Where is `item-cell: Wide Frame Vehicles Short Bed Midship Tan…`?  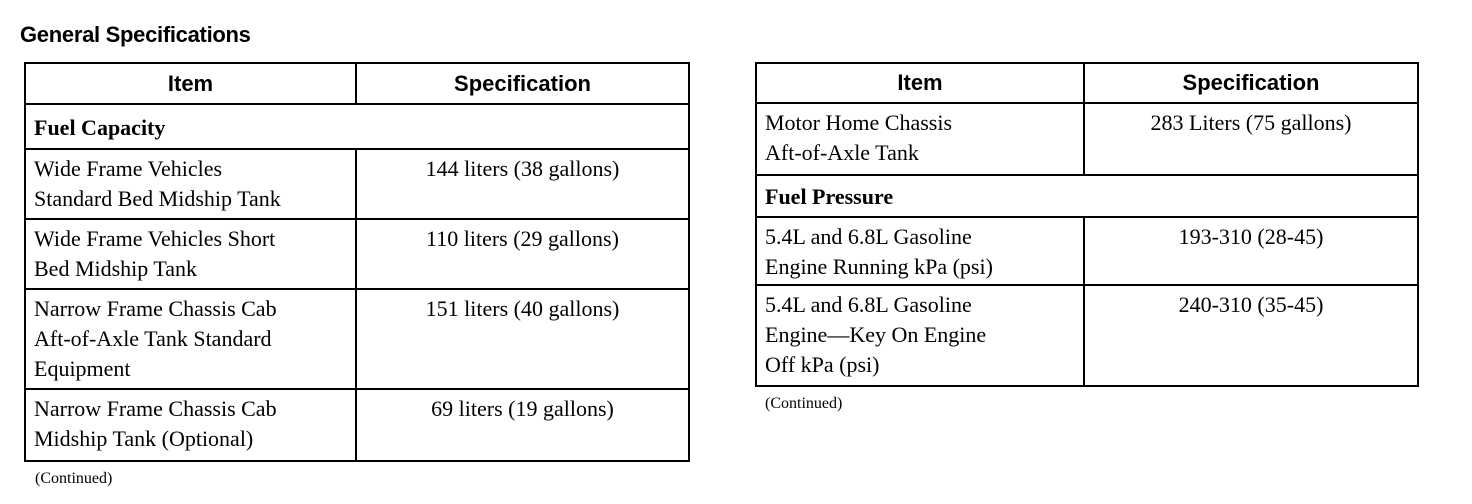 item-cell: Wide Frame Vehicles Short Bed Midship Tan… is located at coordinates (190, 254).